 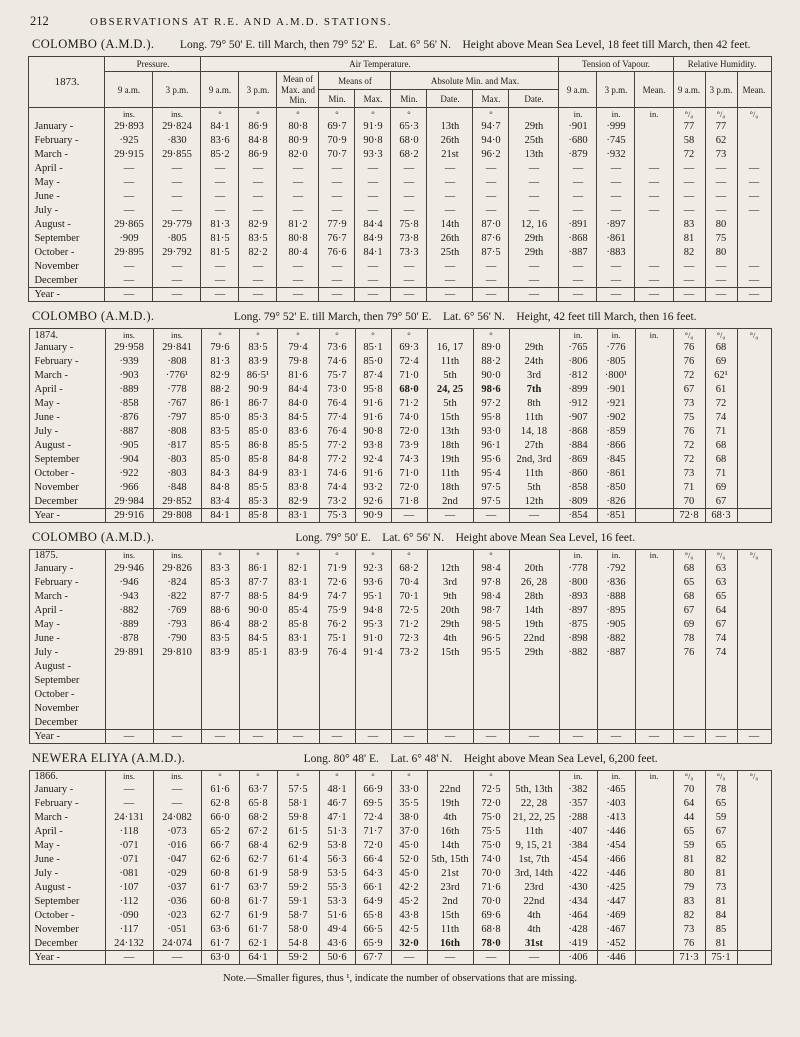 I want to click on value-cell: 79·4, so click(x=298, y=347).